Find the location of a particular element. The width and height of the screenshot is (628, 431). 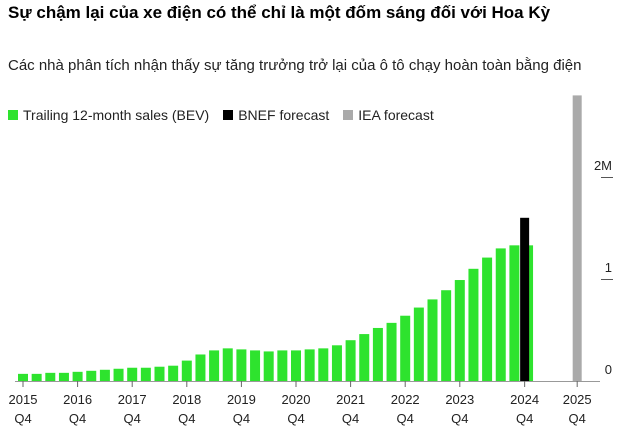

legend-item-bnef: BNEF forecast is located at coordinates (276, 115).